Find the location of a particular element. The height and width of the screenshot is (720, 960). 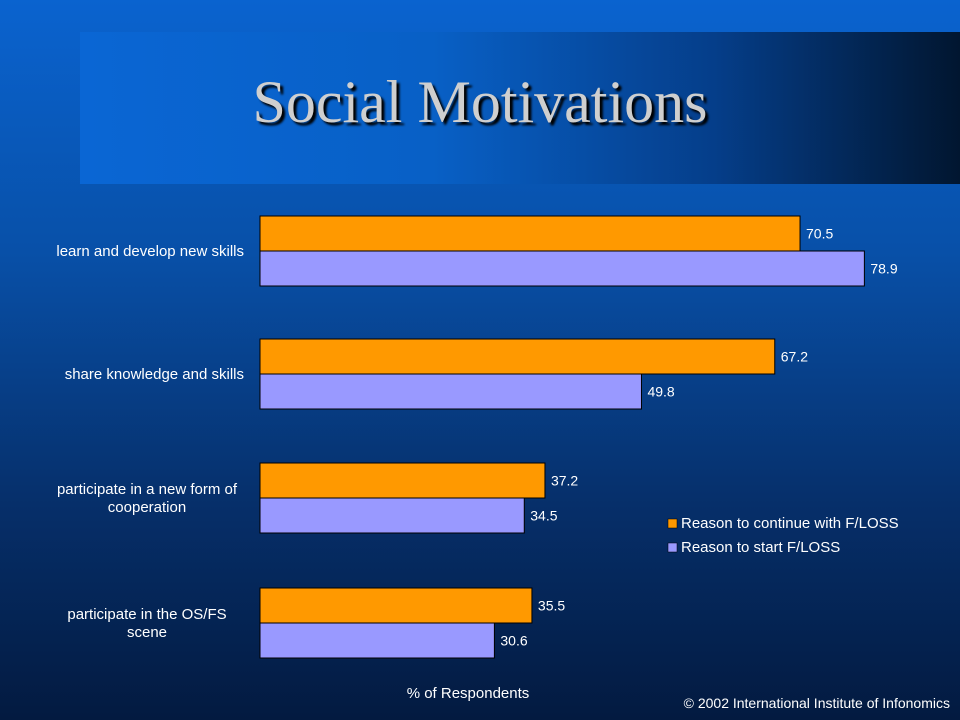

data-label: 37.2 is located at coordinates (564, 481).